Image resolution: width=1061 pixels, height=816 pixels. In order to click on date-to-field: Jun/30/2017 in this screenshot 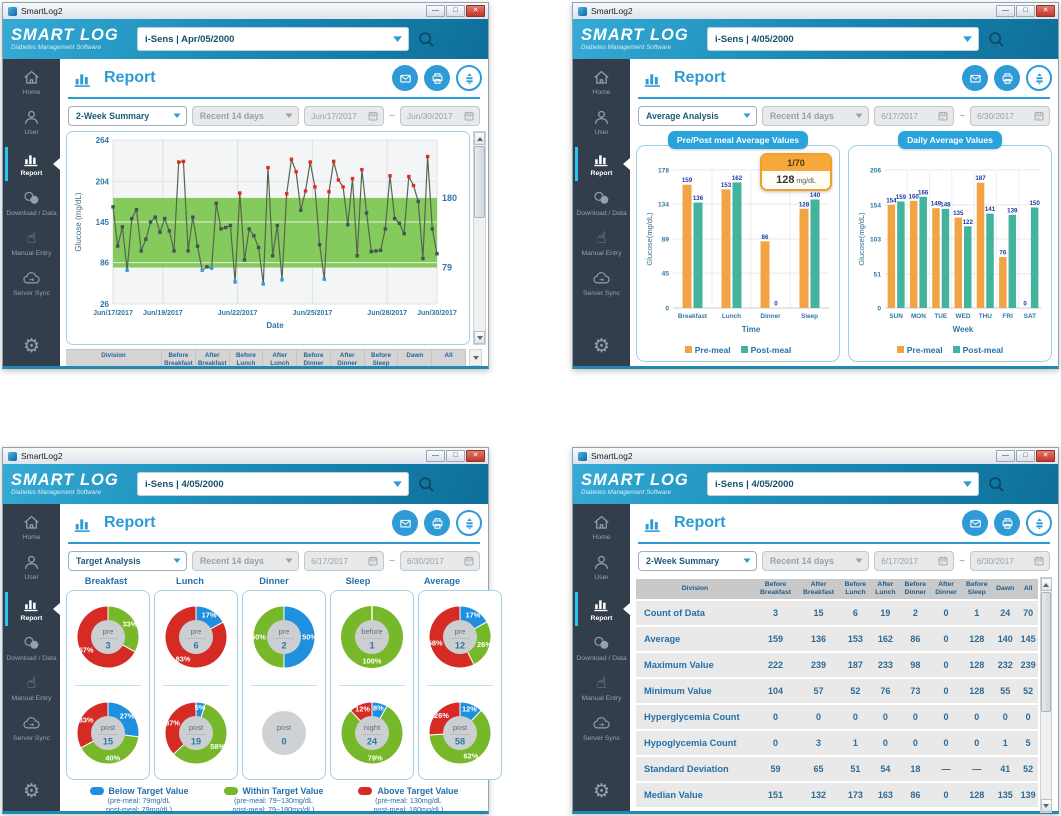, I will do `click(439, 116)`.